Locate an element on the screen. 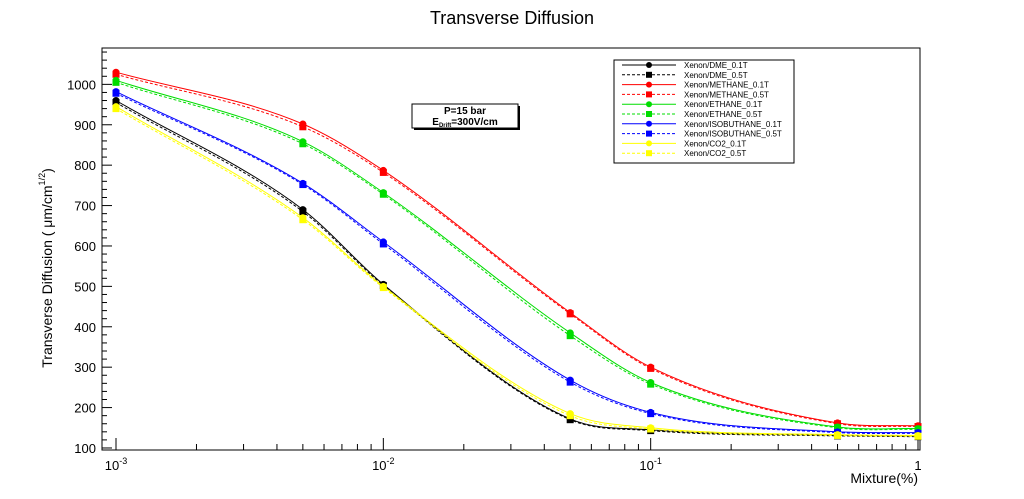  y-tick-label: 900 is located at coordinates (85, 125).